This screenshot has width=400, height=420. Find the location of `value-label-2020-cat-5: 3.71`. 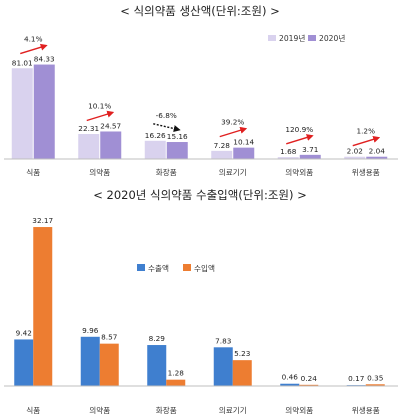

value-label-2020-cat-5: 3.71 is located at coordinates (310, 149).